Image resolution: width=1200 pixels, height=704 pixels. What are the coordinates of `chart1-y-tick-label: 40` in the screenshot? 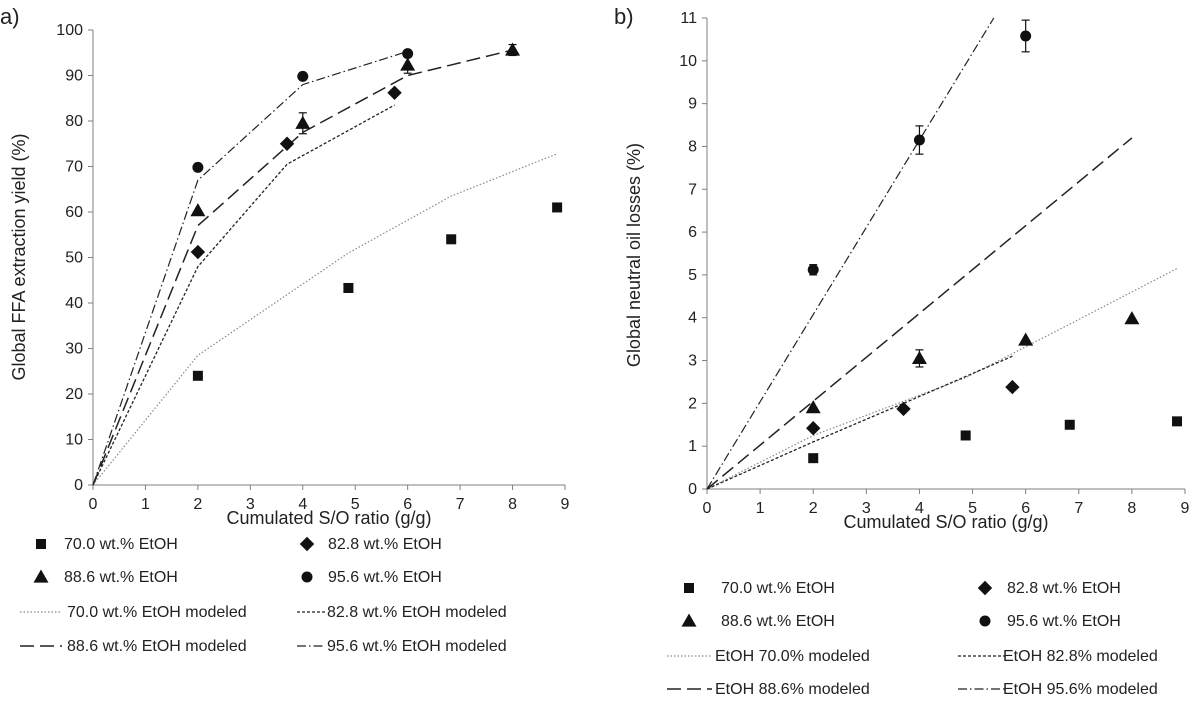 It's located at (74, 303).